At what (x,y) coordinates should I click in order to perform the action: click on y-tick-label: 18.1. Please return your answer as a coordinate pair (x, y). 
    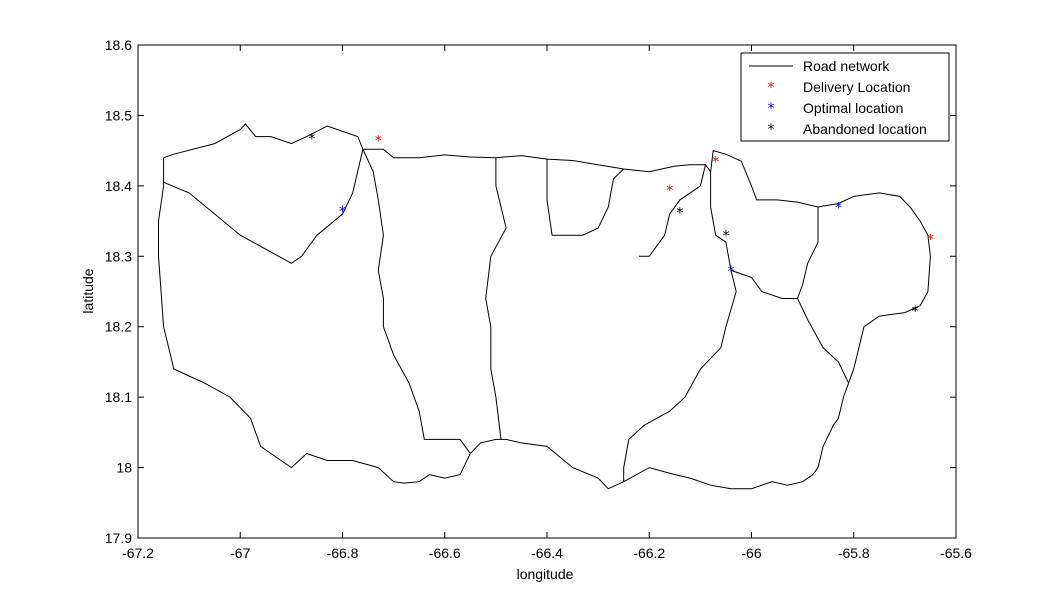
    Looking at the image, I should click on (118, 397).